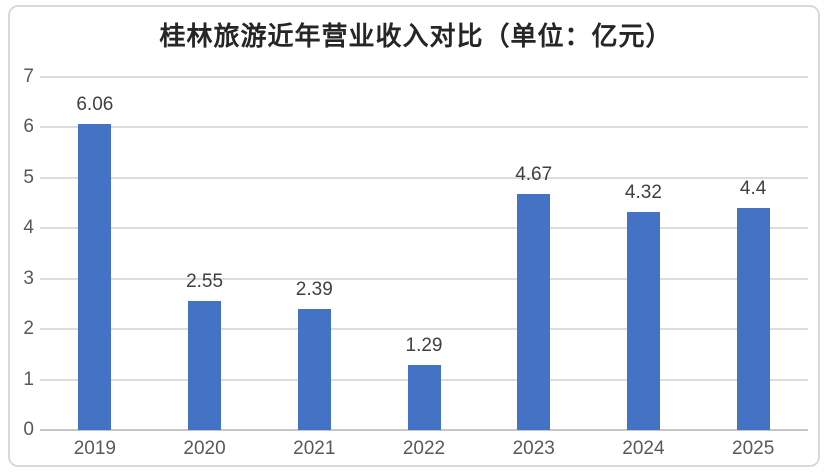 This screenshot has height=474, width=832. What do you see at coordinates (753, 189) in the screenshot?
I see `bar-value-label: 4.4` at bounding box center [753, 189].